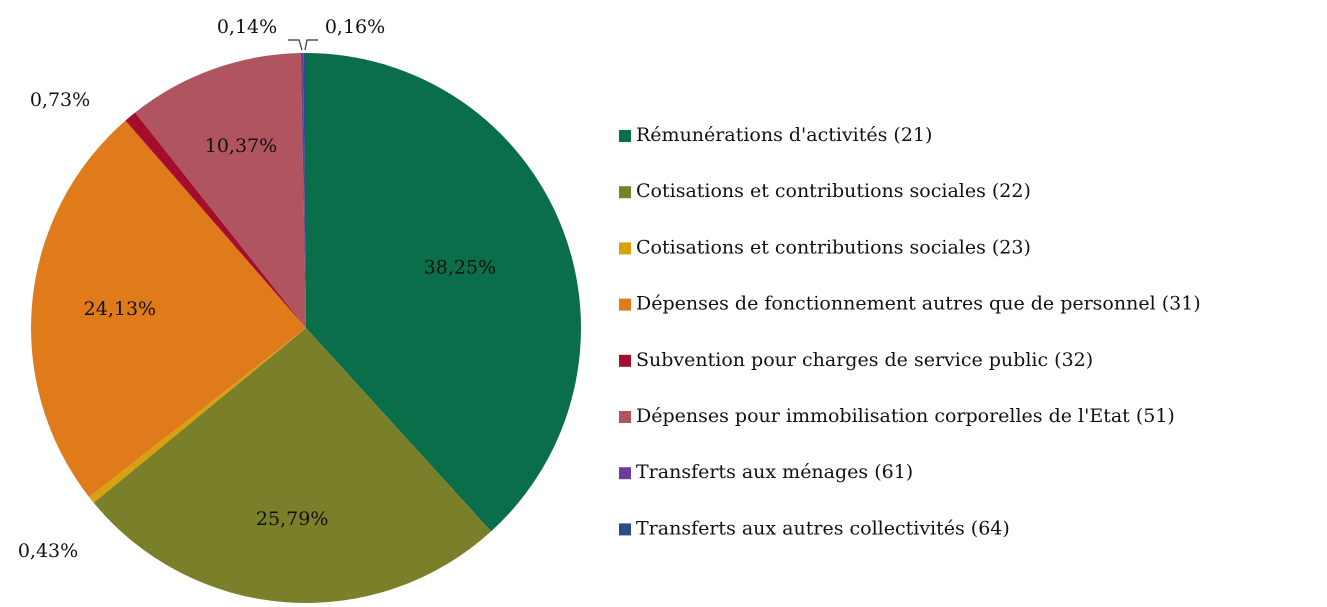  I want to click on legend-label: Transferts aux autres collectivités (64), so click(823, 528).